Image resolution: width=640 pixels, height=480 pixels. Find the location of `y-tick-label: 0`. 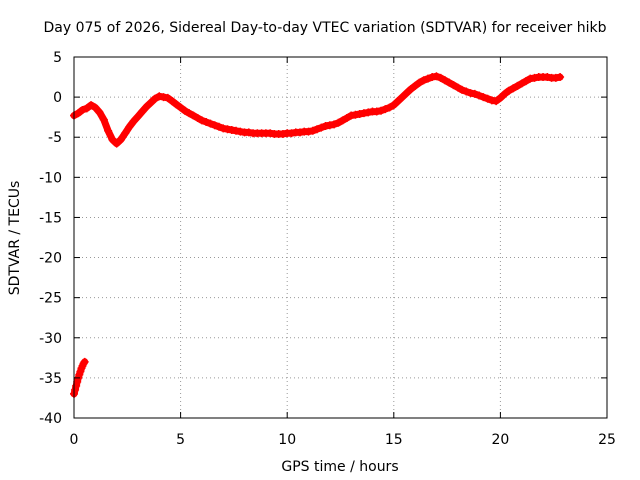

y-tick-label: 0 is located at coordinates (57, 98).